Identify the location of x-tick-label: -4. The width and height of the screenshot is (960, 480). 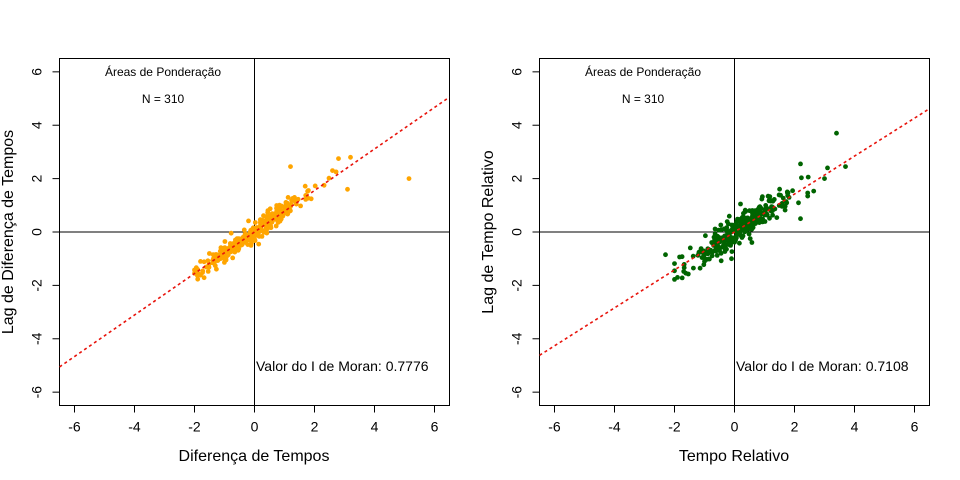
(614, 427).